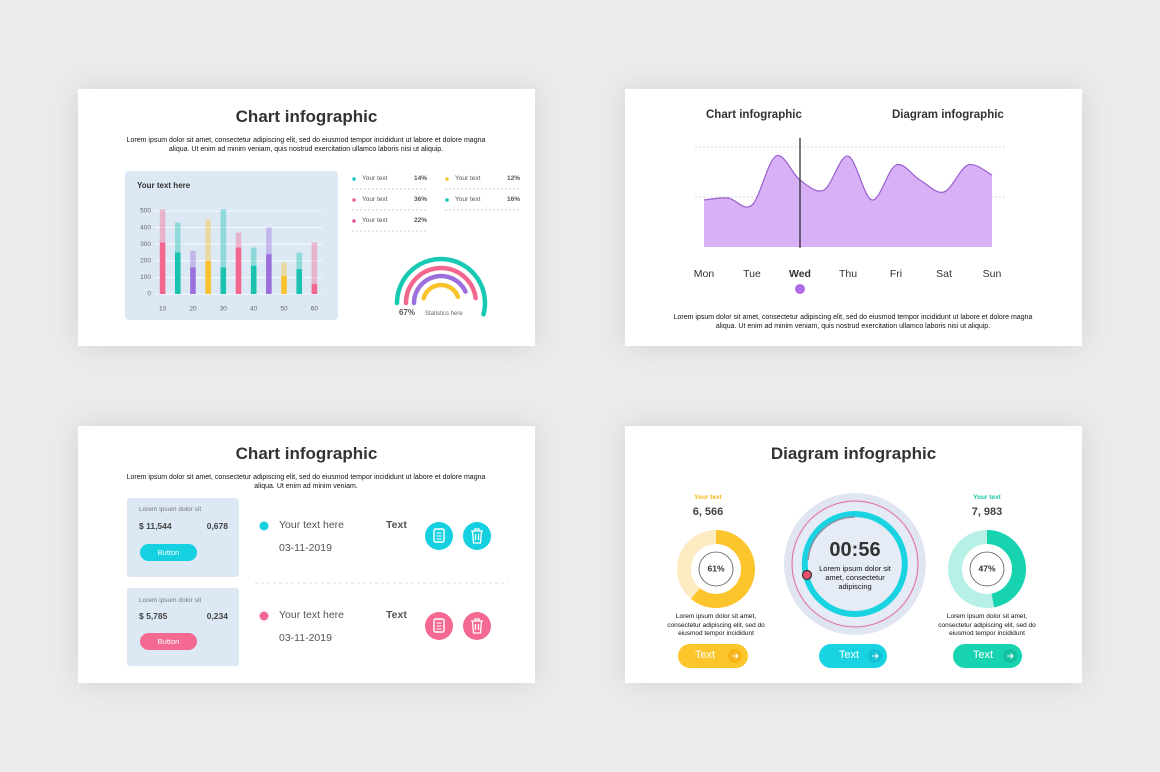 Image resolution: width=1160 pixels, height=772 pixels. Describe the element at coordinates (145, 277) in the screenshot. I see `y-tick-label: 100` at that location.